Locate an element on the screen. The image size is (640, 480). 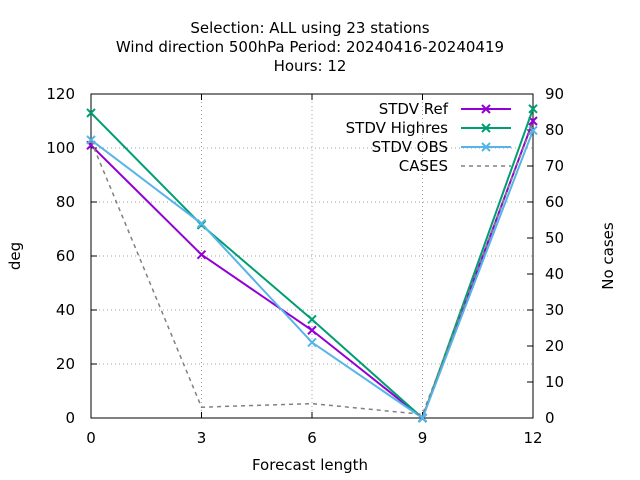
y-tick-label: 0 is located at coordinates (70, 418).